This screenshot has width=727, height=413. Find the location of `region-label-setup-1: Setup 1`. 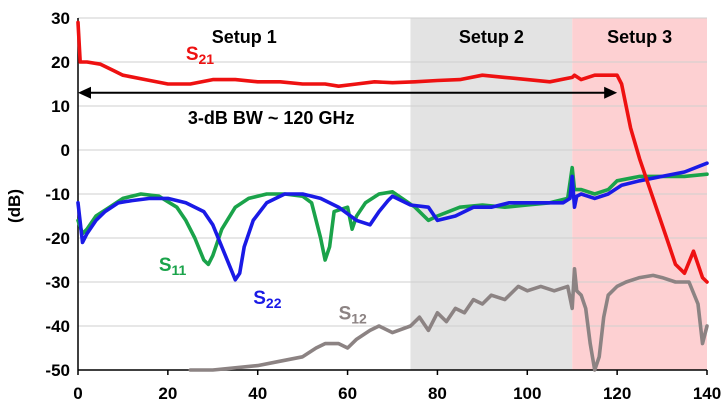

region-label-setup-1: Setup 1 is located at coordinates (244, 37).